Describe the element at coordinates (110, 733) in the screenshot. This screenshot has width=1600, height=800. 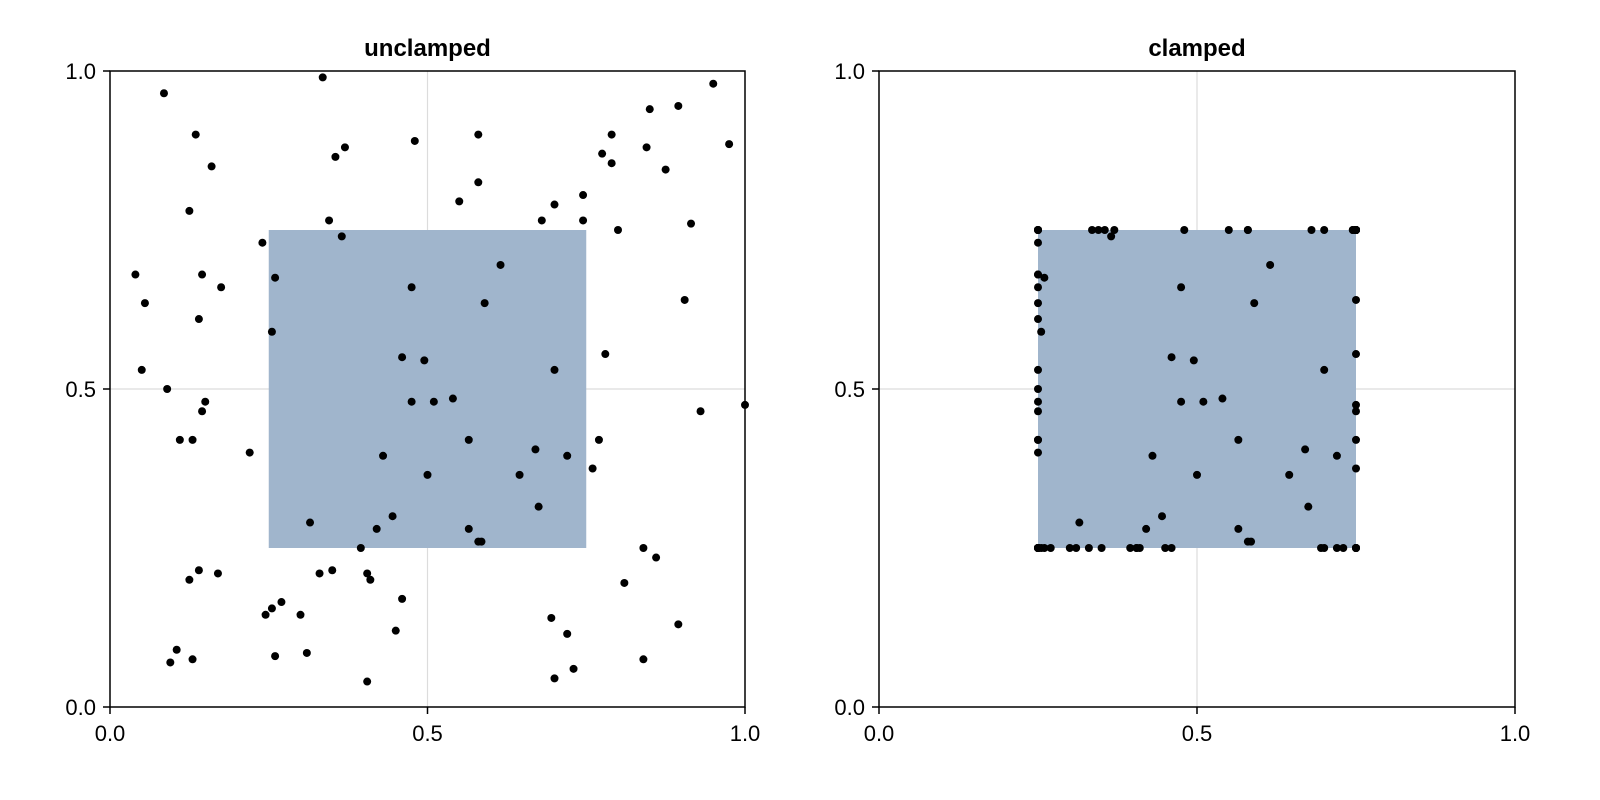
I see `x-tick-label: 0.0` at that location.